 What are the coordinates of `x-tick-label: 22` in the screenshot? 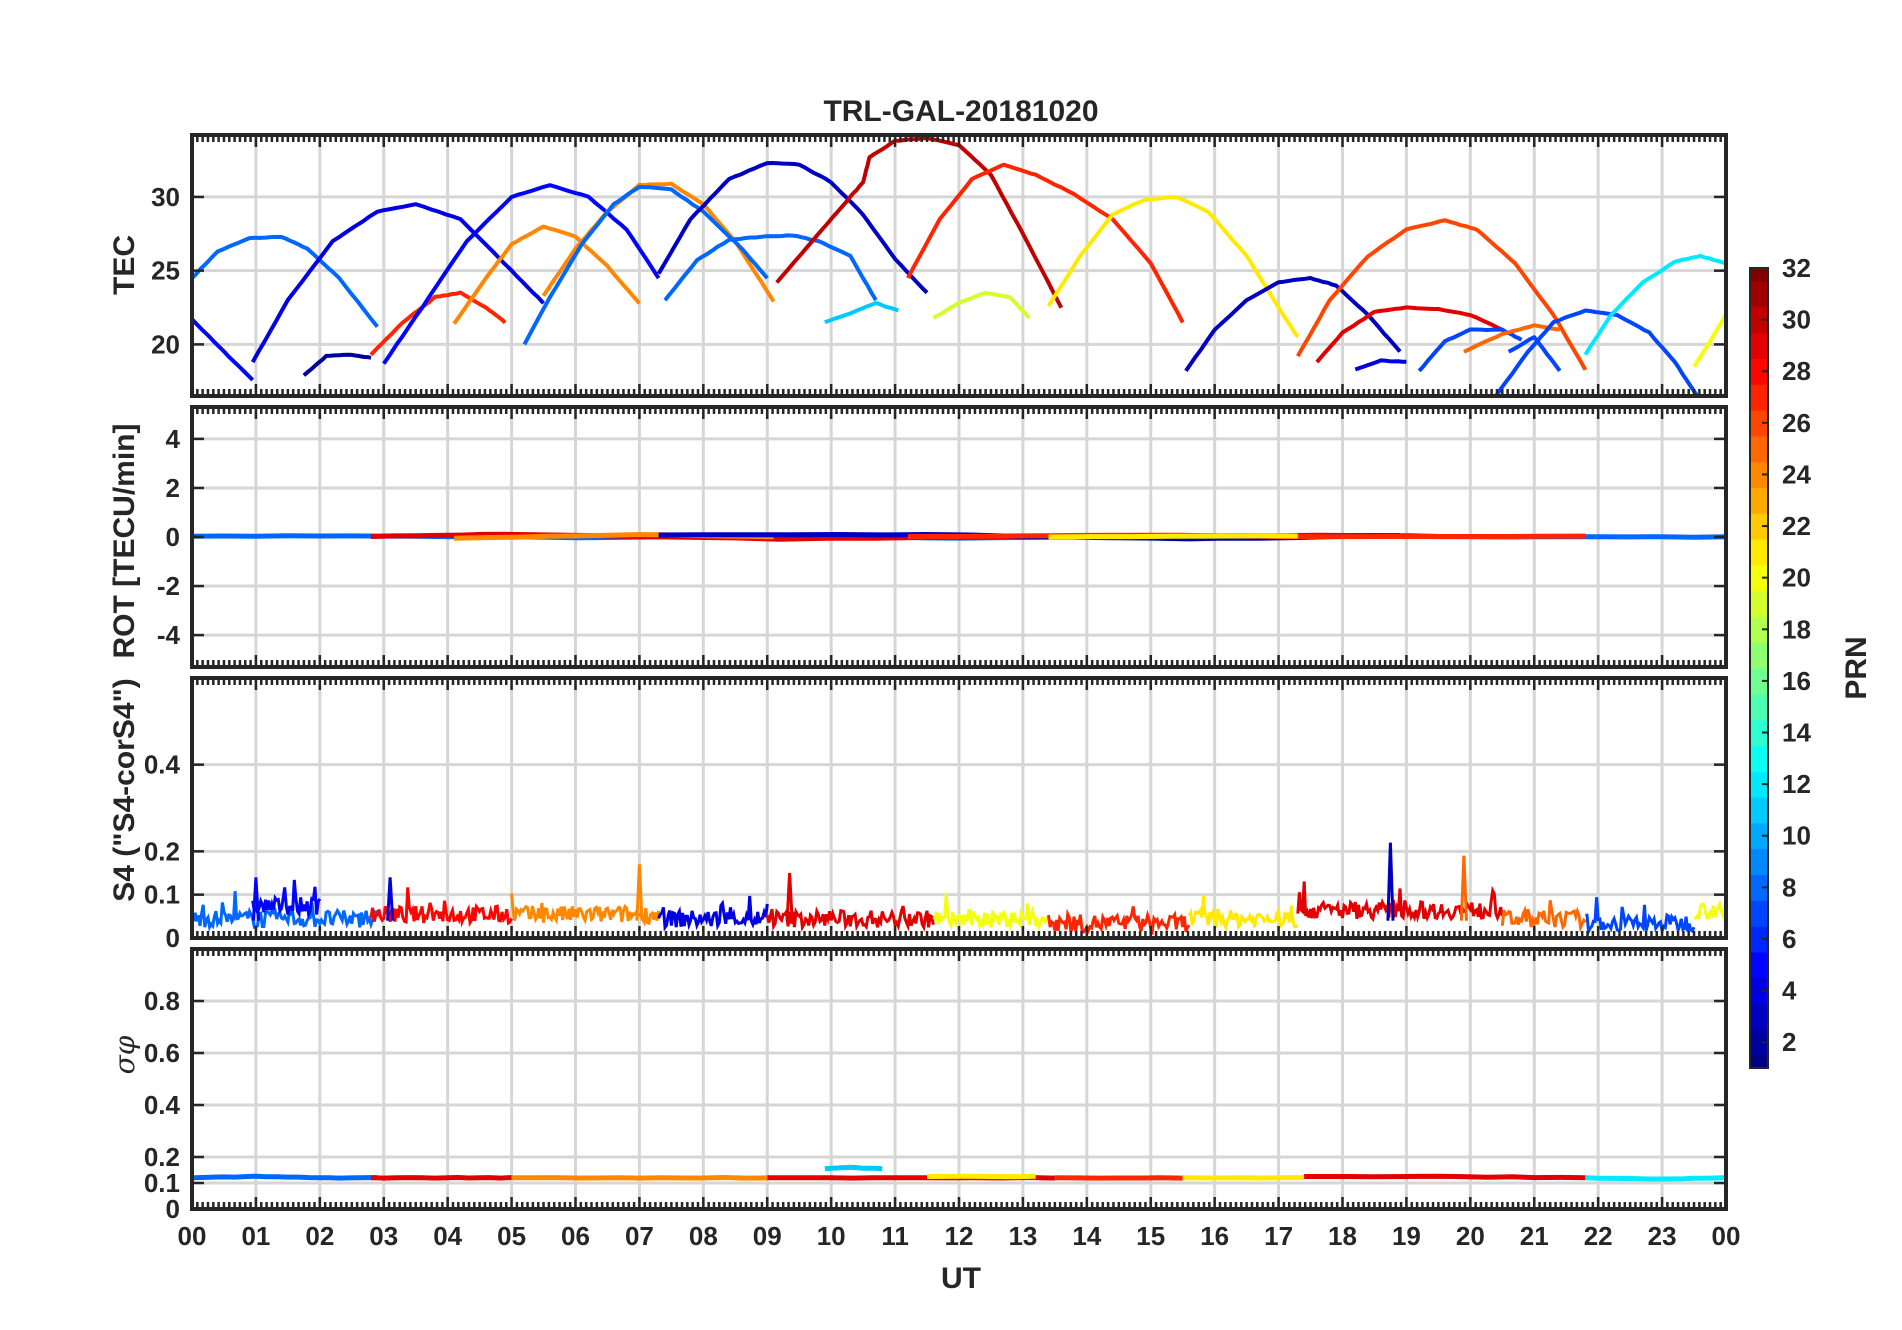 It's located at (1598, 1236).